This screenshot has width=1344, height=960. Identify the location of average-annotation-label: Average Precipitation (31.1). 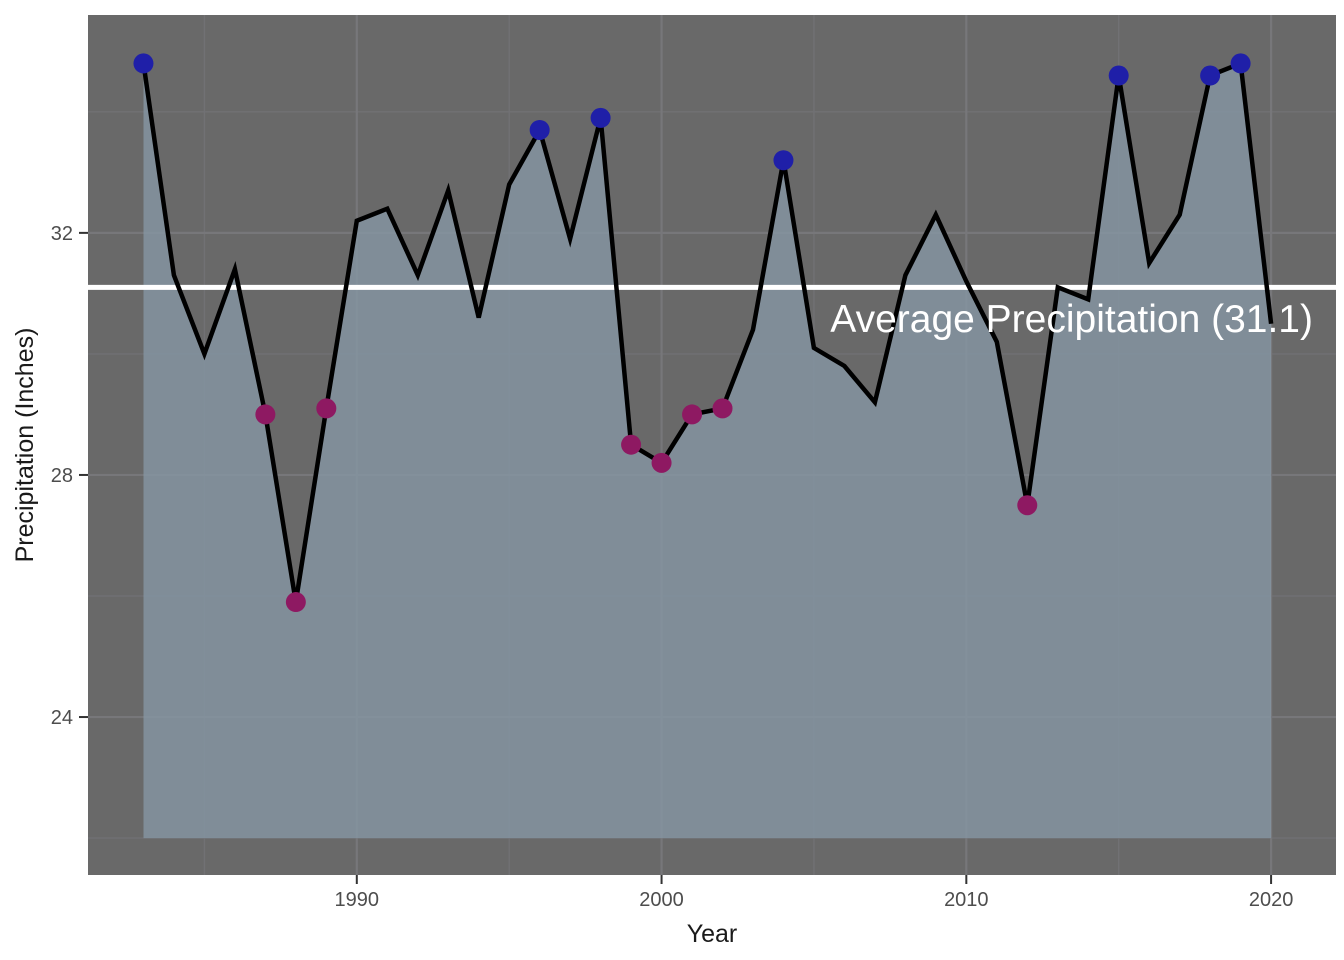
(1071, 319).